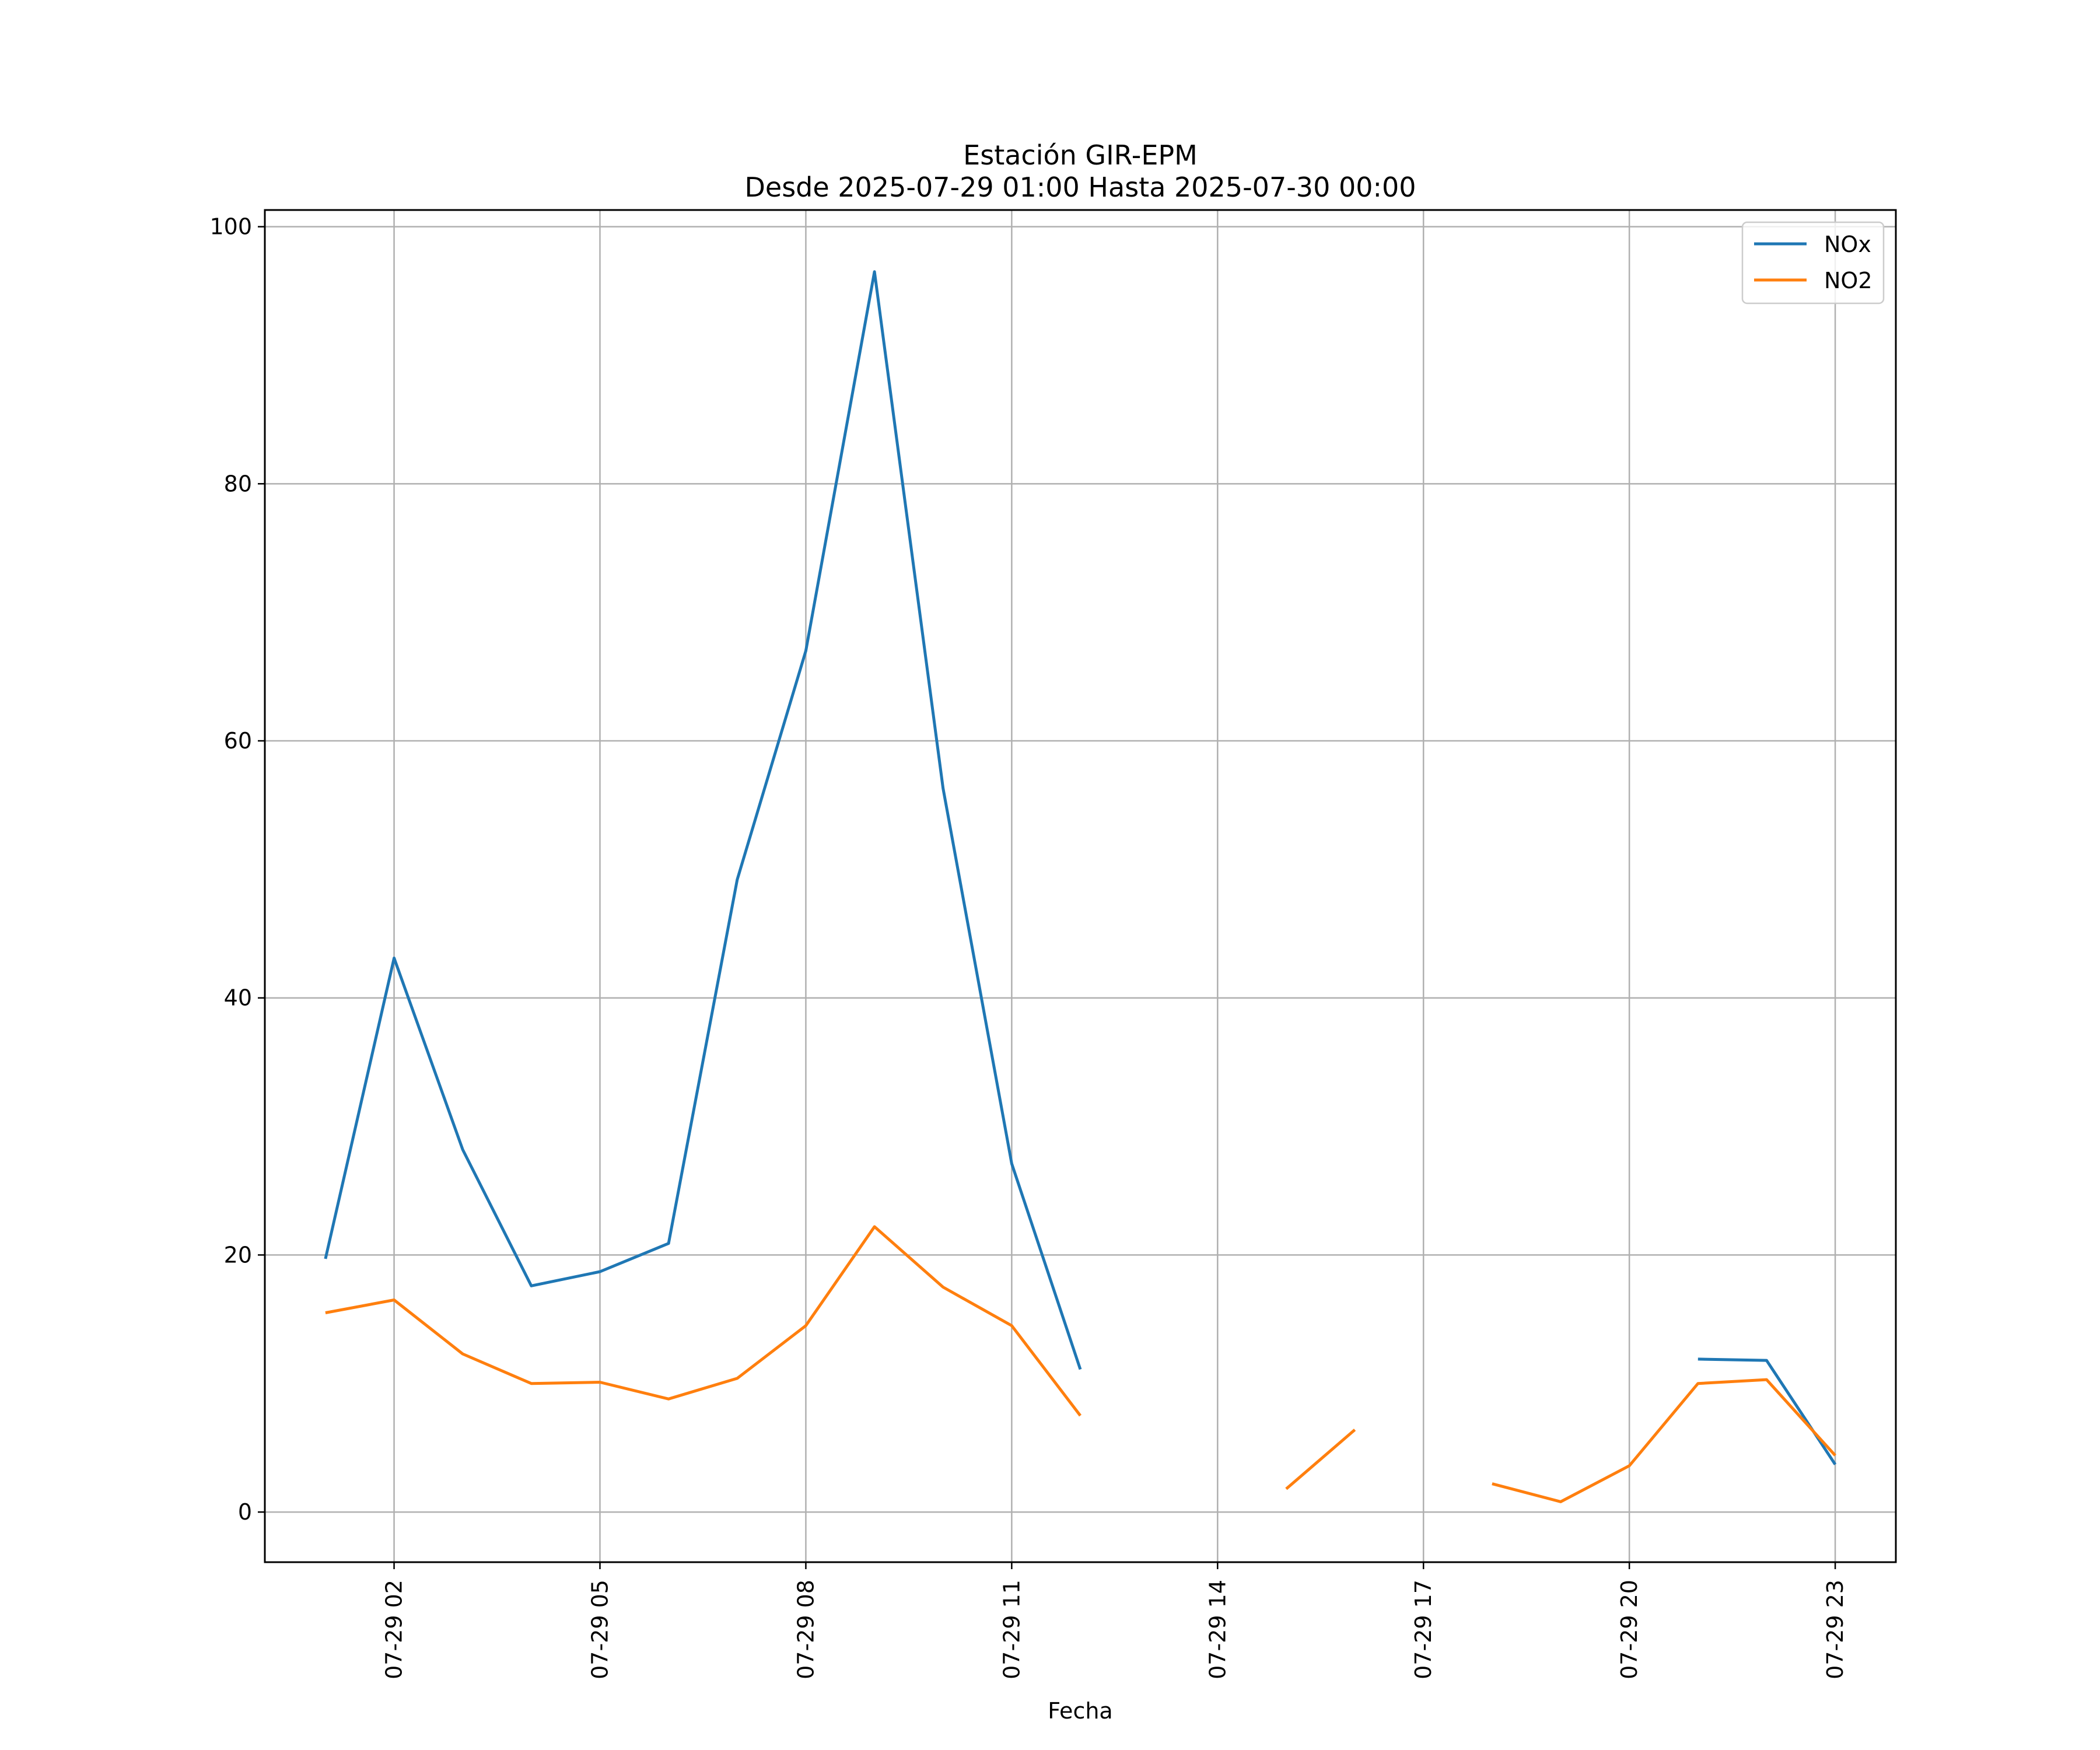 Image resolution: width=2100 pixels, height=1750 pixels. I want to click on legend: NOx NO2, so click(1813, 262).